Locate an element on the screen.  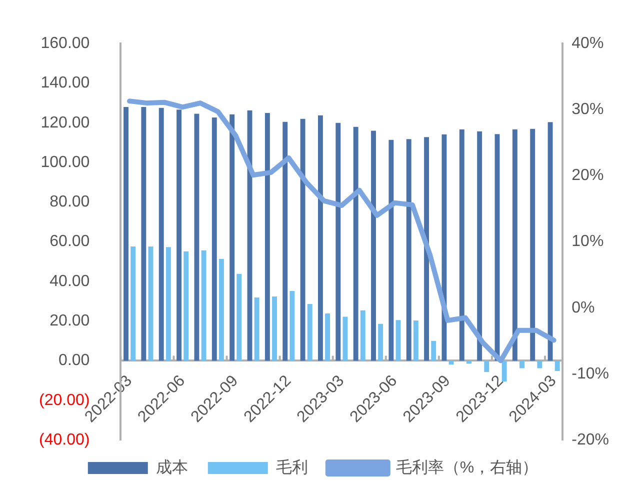
y2-tick-label: -20% is located at coordinates (591, 439).